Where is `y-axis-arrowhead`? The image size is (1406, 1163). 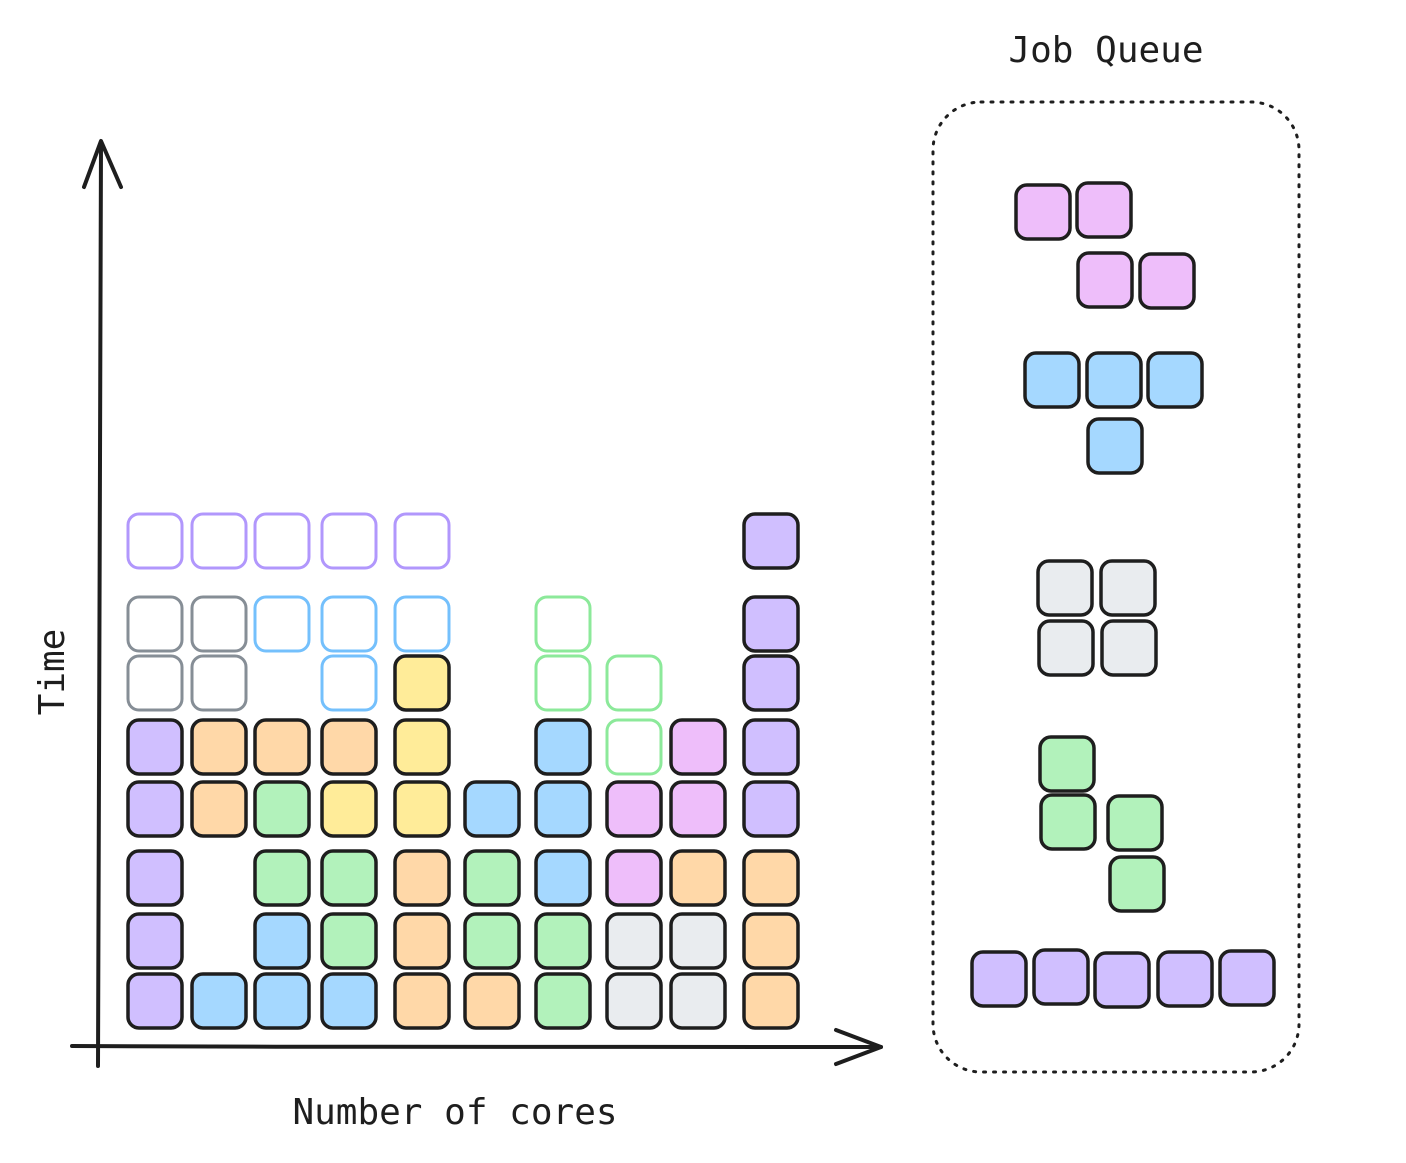 y-axis-arrowhead is located at coordinates (102, 164).